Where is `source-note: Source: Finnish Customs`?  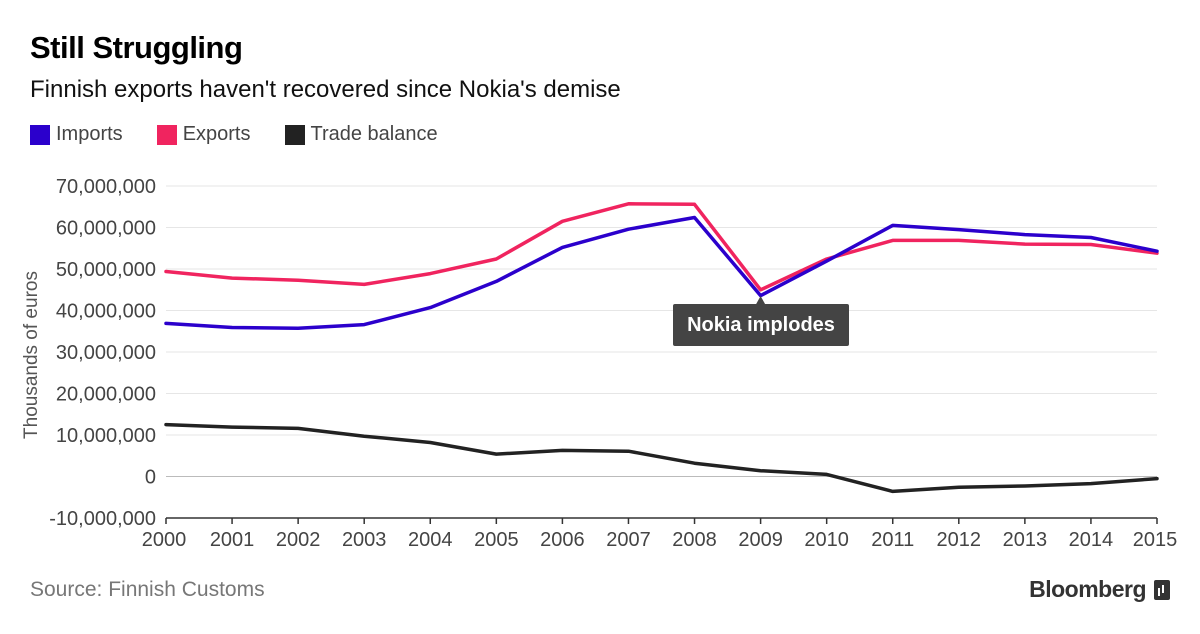
source-note: Source: Finnish Customs is located at coordinates (147, 589).